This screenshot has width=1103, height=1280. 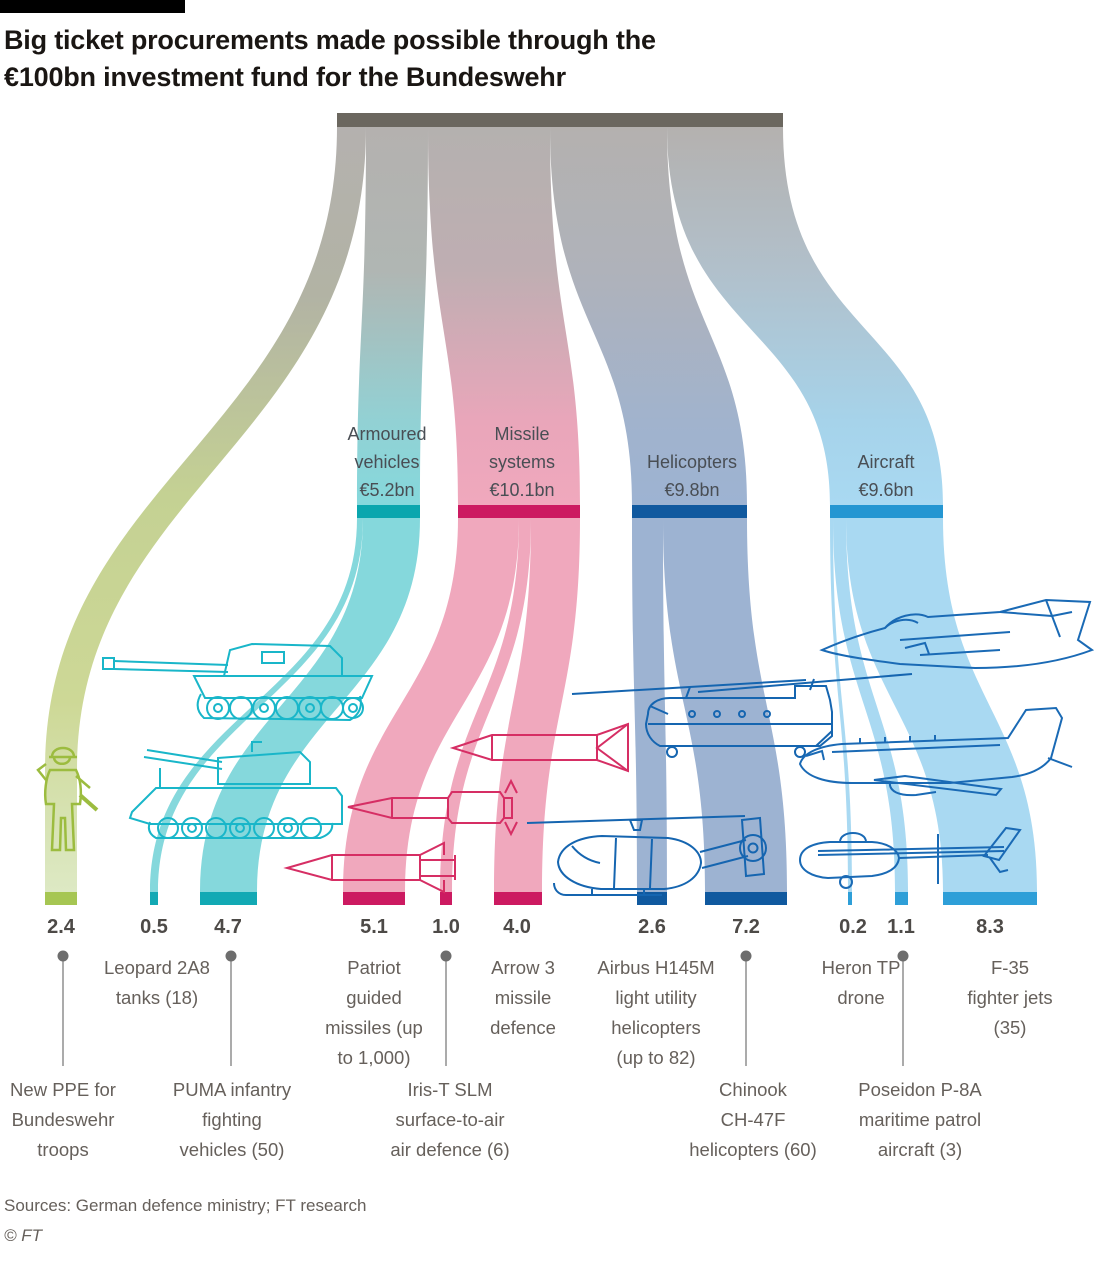 I want to click on flow-missile-systems, so click(x=504, y=316).